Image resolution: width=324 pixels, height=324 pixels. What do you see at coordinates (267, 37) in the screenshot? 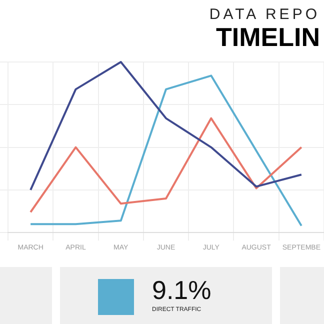
I see `chart-subtitle: TIMELIN` at bounding box center [267, 37].